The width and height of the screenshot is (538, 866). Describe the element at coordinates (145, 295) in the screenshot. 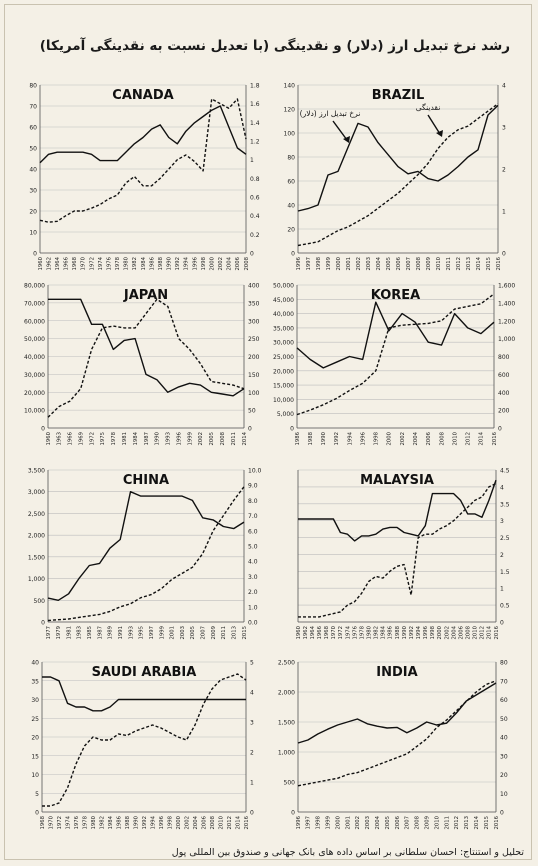

I see `chart-title: JAPAN` at that location.